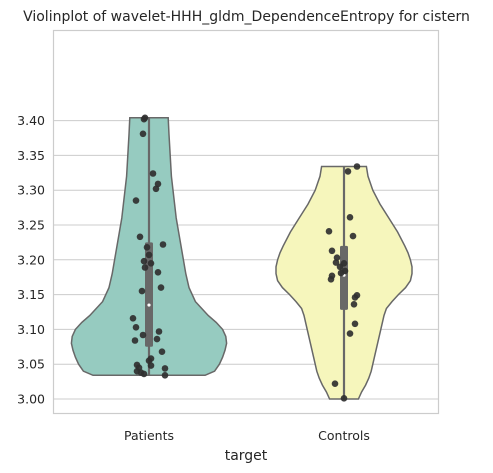 The height and width of the screenshot is (473, 493). I want to click on x-axis-label: target, so click(246, 456).